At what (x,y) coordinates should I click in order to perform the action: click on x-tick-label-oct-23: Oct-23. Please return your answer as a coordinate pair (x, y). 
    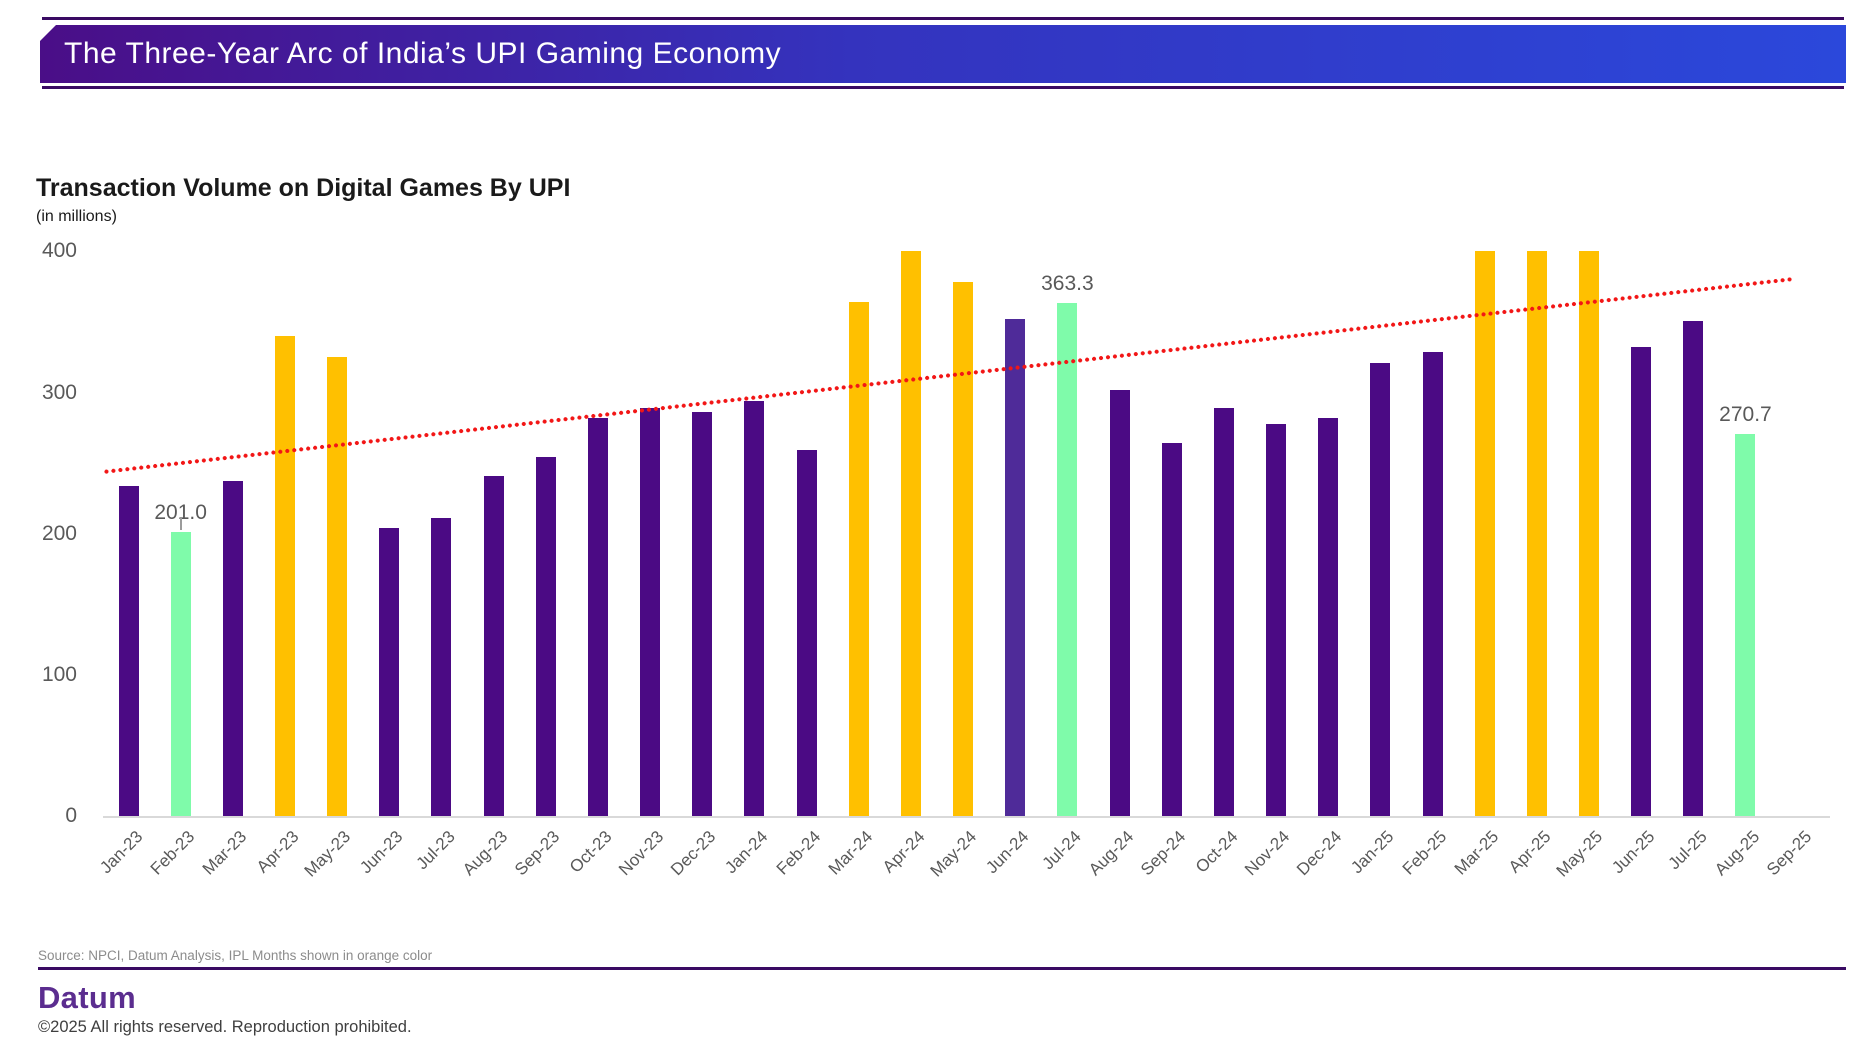
    Looking at the image, I should click on (590, 852).